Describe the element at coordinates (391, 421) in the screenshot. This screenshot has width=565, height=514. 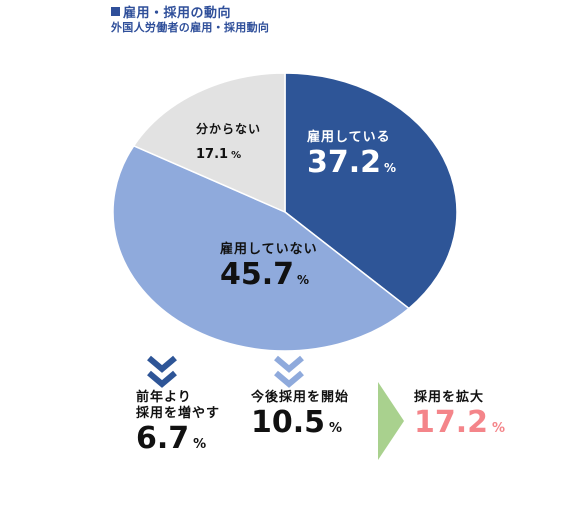
I see `chevron-right-arrow-icon` at that location.